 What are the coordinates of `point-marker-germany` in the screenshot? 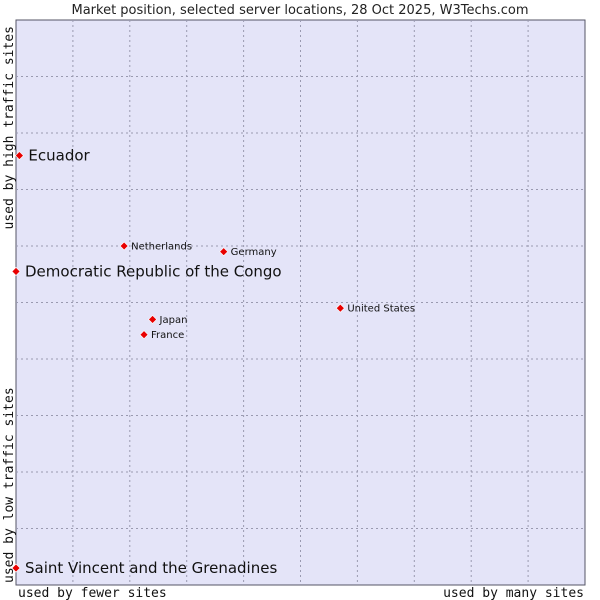 It's located at (224, 252).